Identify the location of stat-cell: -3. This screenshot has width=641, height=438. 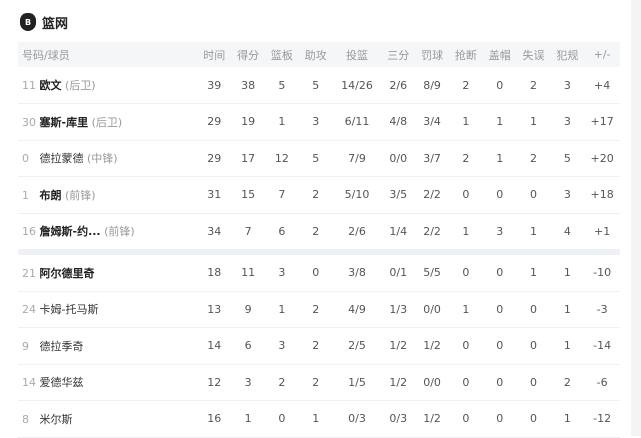
(602, 309).